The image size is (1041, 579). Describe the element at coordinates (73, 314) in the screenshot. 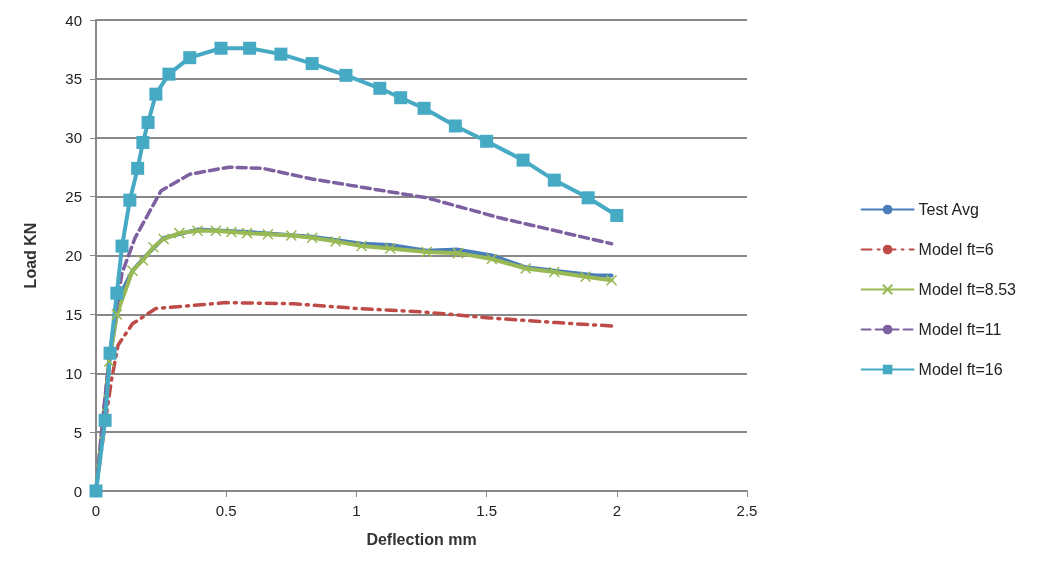

I see `y-tick-label: 15` at that location.